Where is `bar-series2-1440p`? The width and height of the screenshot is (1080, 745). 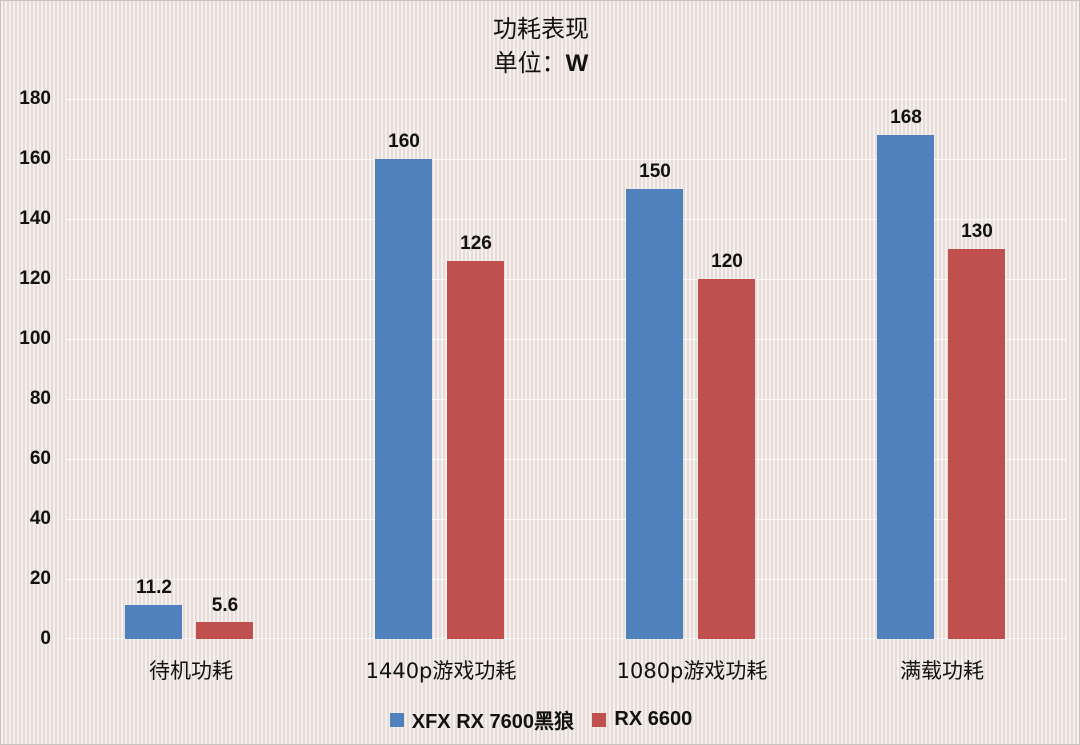
bar-series2-1440p is located at coordinates (475, 450).